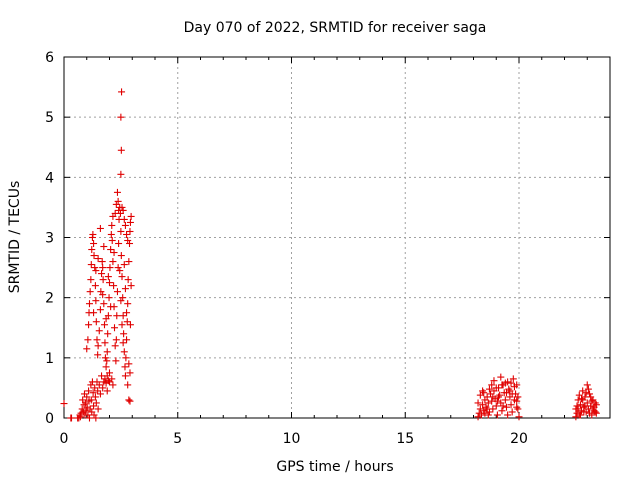 Image resolution: width=640 pixels, height=480 pixels. What do you see at coordinates (49, 299) in the screenshot?
I see `y-tick-label: 2` at bounding box center [49, 299].